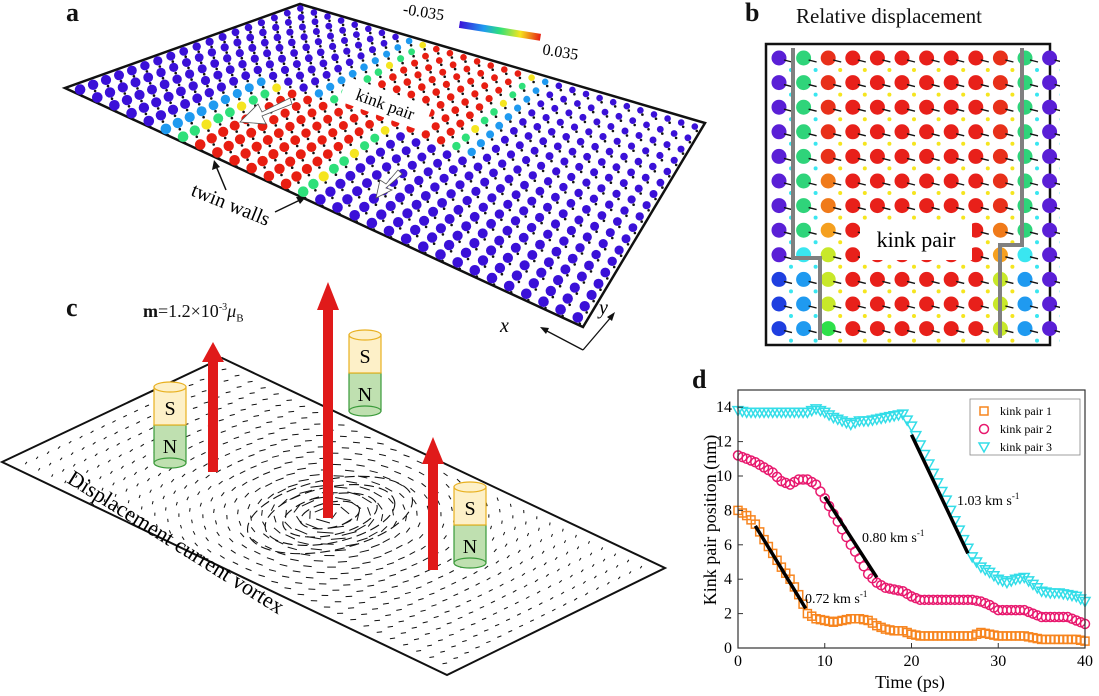 The width and height of the screenshot is (1099, 696). I want to click on colorbar: -0.035 0.035, so click(491, 32).